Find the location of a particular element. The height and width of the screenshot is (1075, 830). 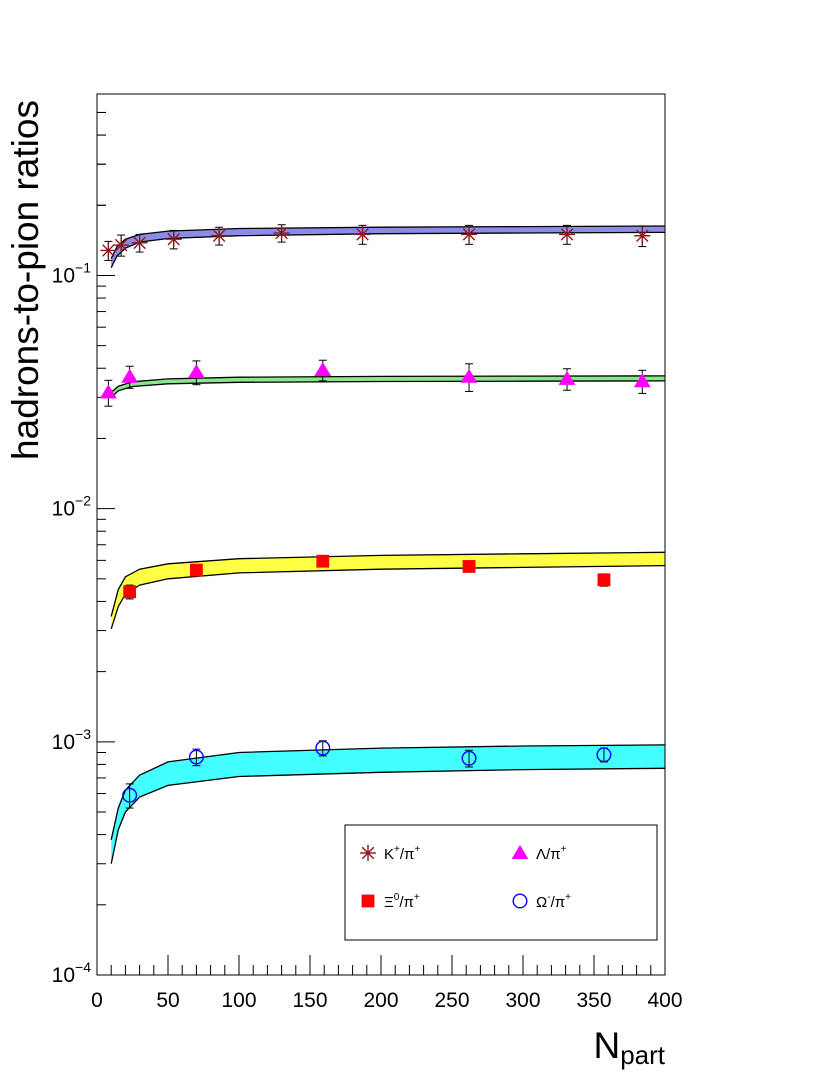

legend-box is located at coordinates (501, 882).